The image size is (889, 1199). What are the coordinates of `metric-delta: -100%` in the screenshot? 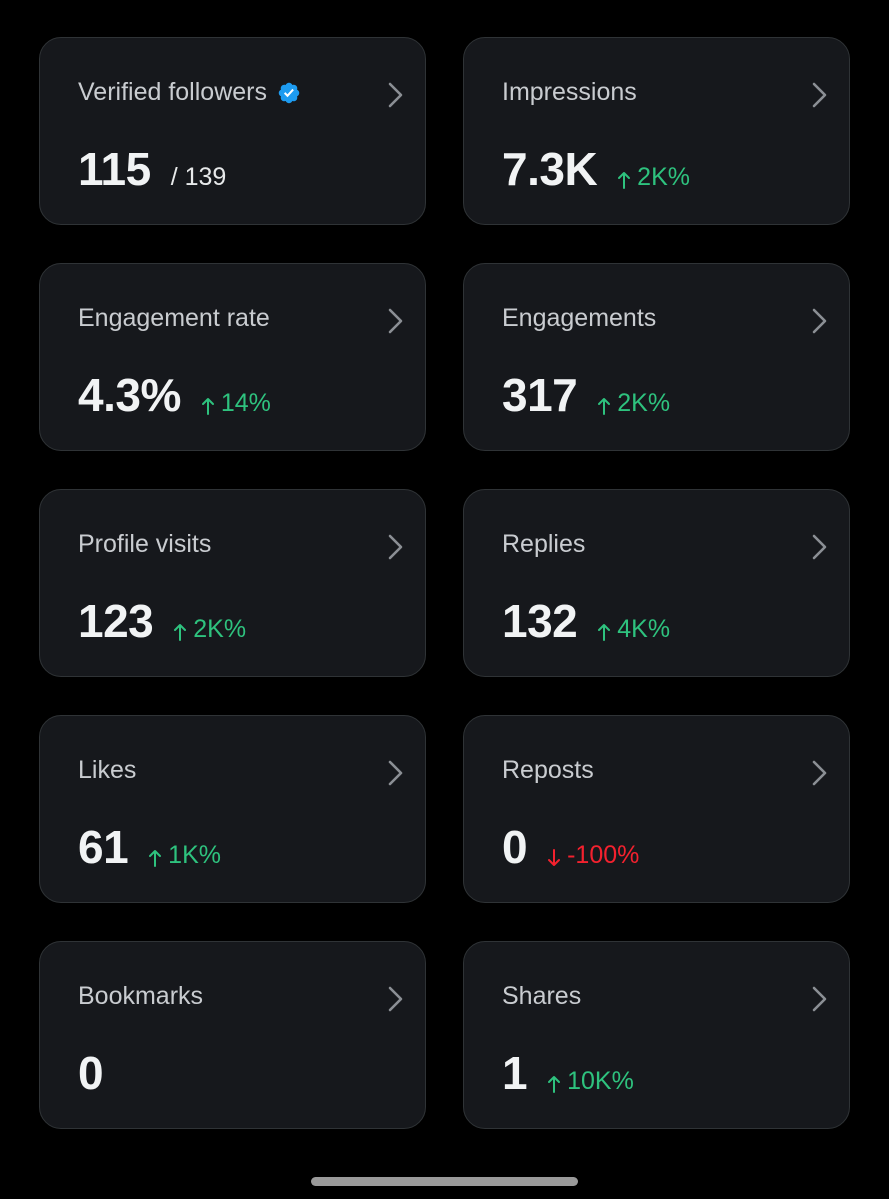 It's located at (593, 855).